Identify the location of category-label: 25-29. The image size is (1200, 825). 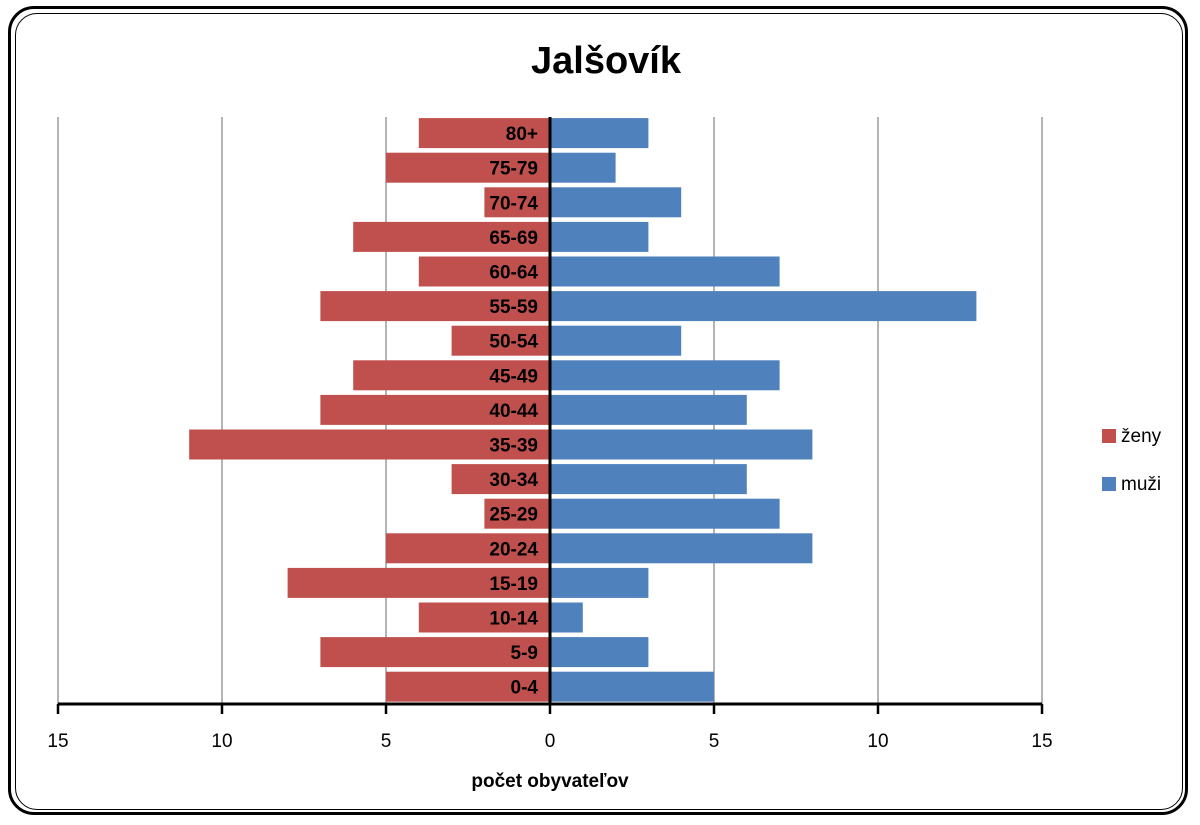
(513, 515).